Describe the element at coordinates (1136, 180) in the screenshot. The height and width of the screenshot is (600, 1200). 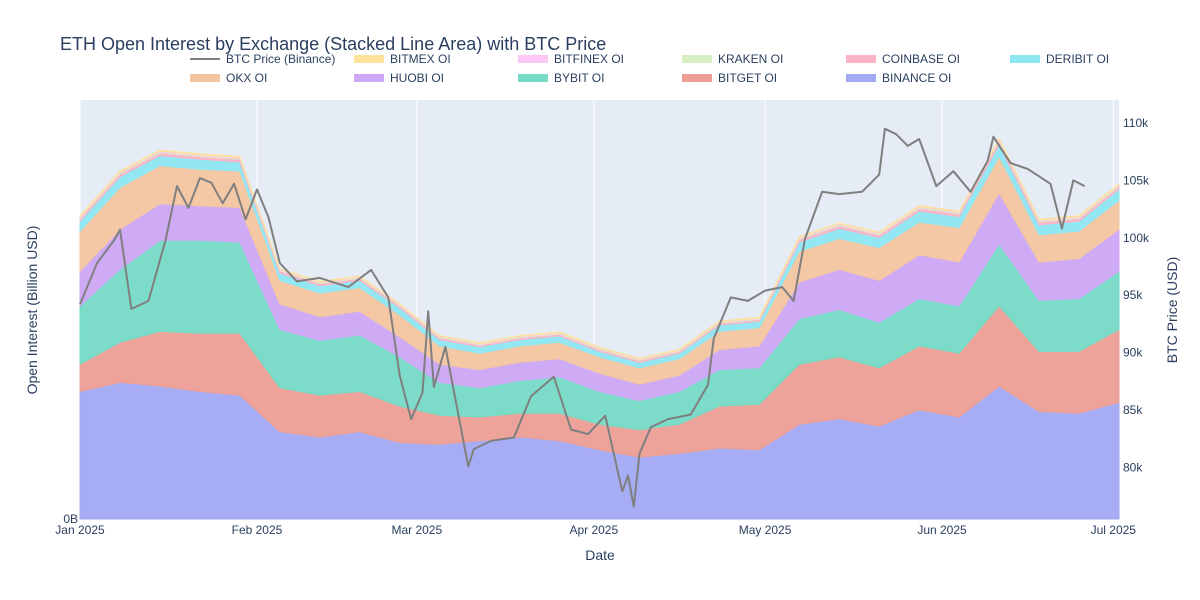
I see `y2-tick-label: 105k` at that location.